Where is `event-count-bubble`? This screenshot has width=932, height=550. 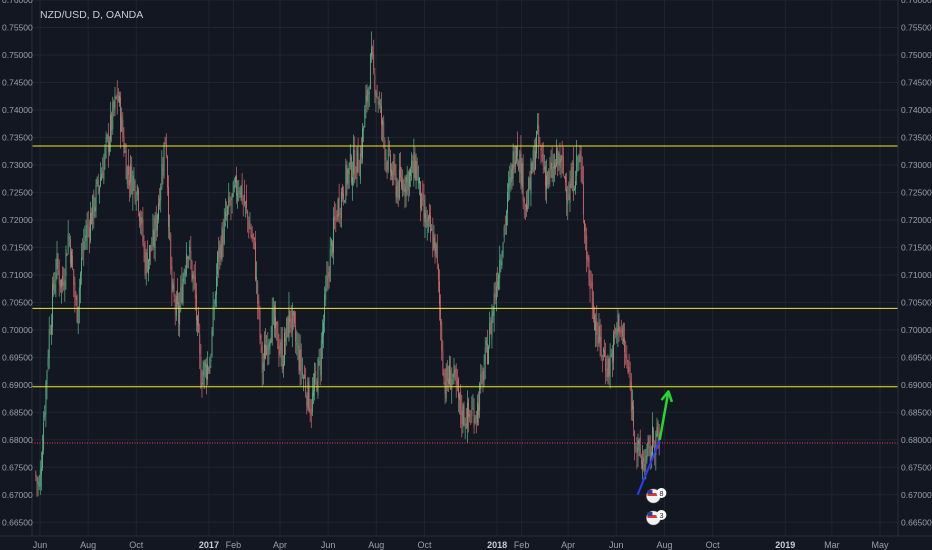
event-count-bubble is located at coordinates (661, 515).